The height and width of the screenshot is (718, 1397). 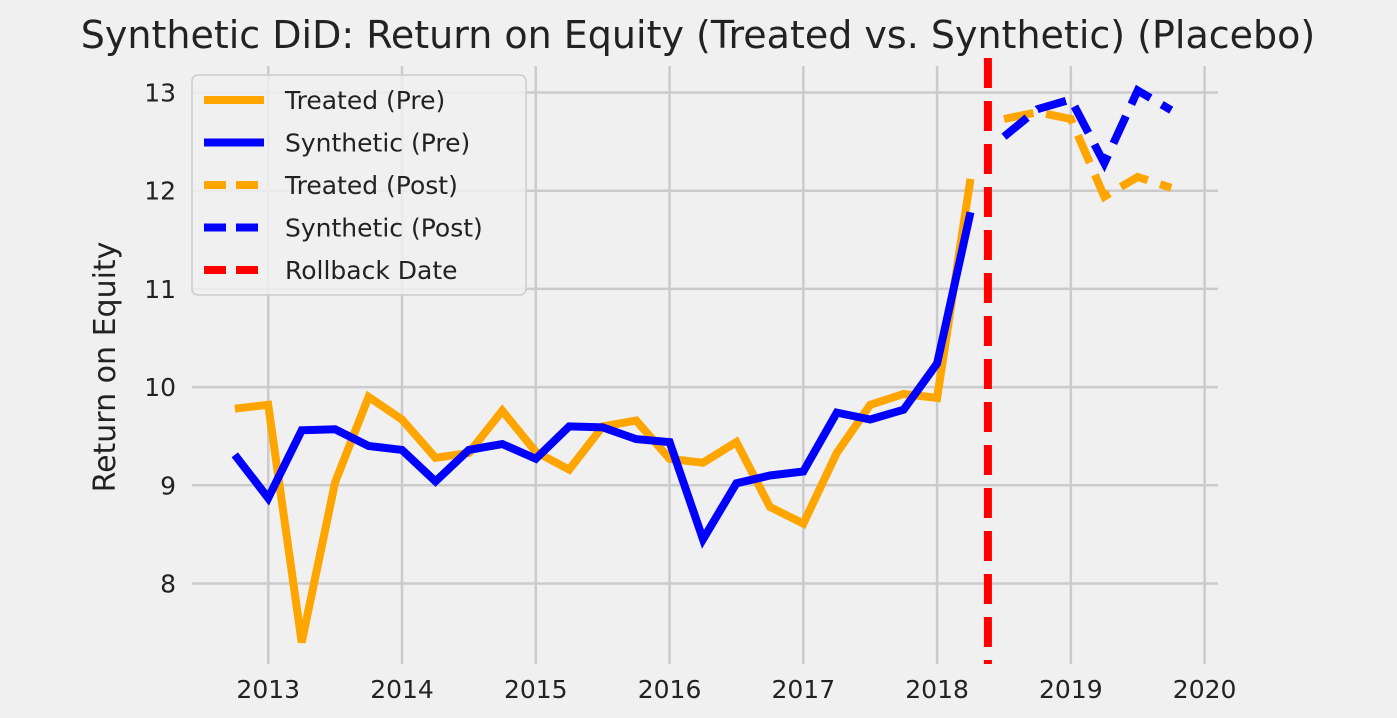 What do you see at coordinates (168, 583) in the screenshot?
I see `y-tick-label: 8` at bounding box center [168, 583].